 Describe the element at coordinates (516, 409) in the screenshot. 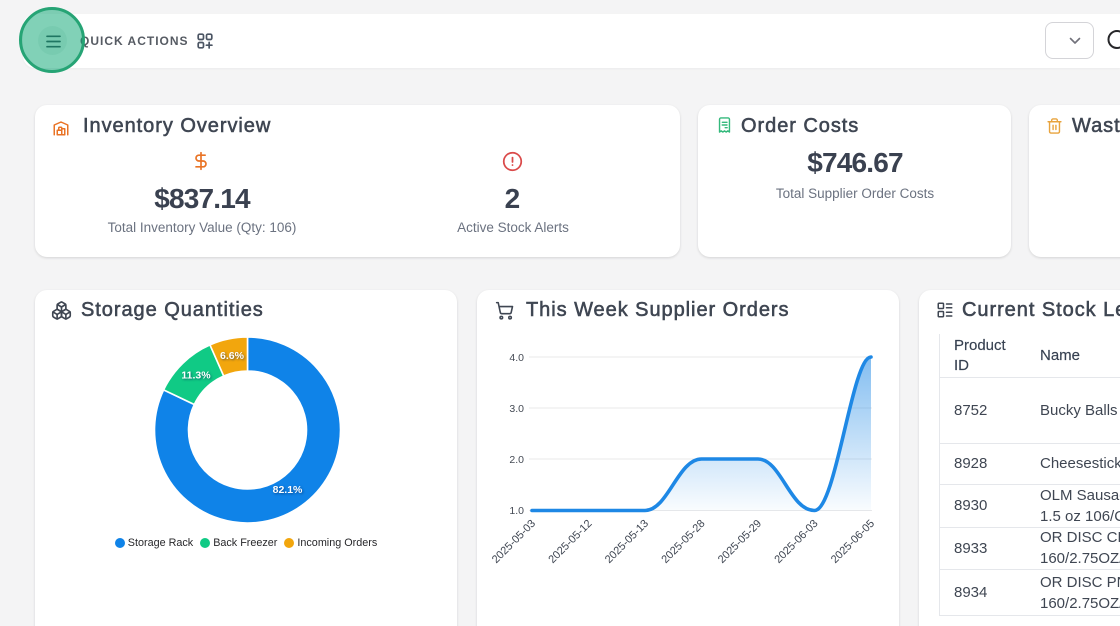

I see `svg-text: 3.0` at that location.